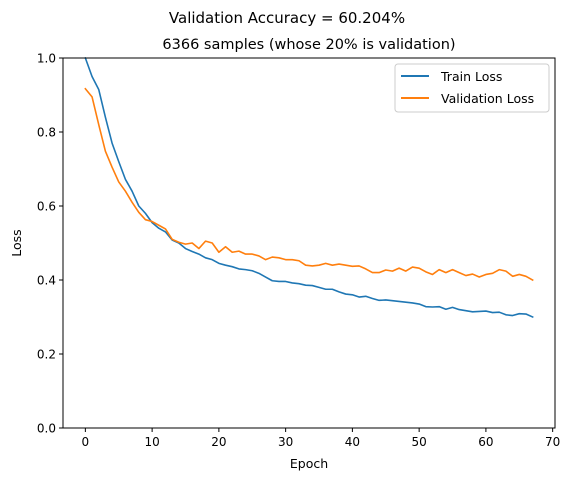 This screenshot has width=573, height=480. I want to click on y-tick-label: 0.8, so click(46, 133).